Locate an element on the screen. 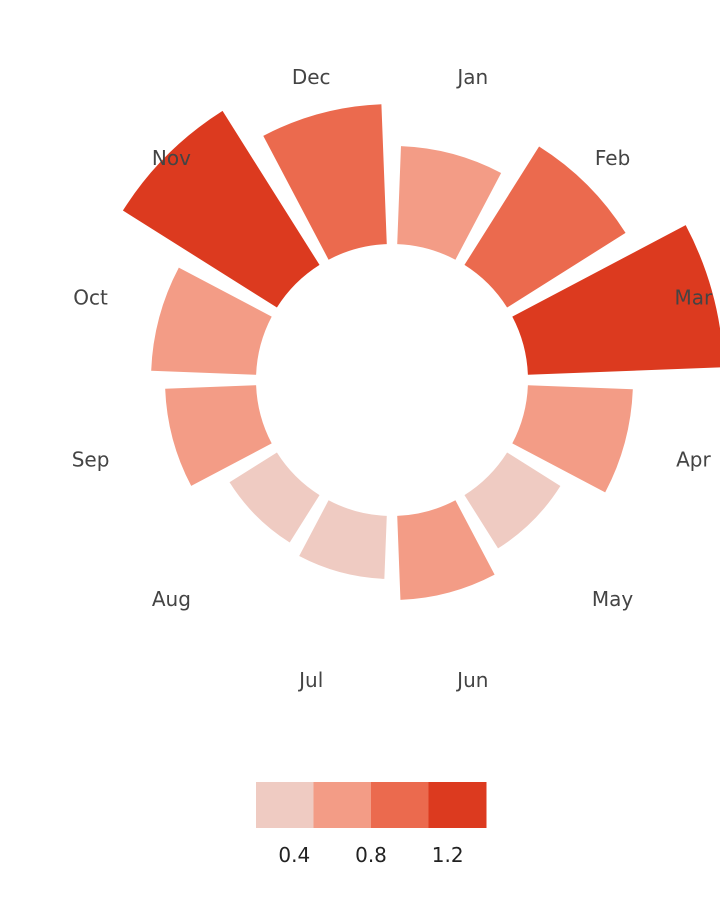  month-label-feb: Feb is located at coordinates (612, 158).